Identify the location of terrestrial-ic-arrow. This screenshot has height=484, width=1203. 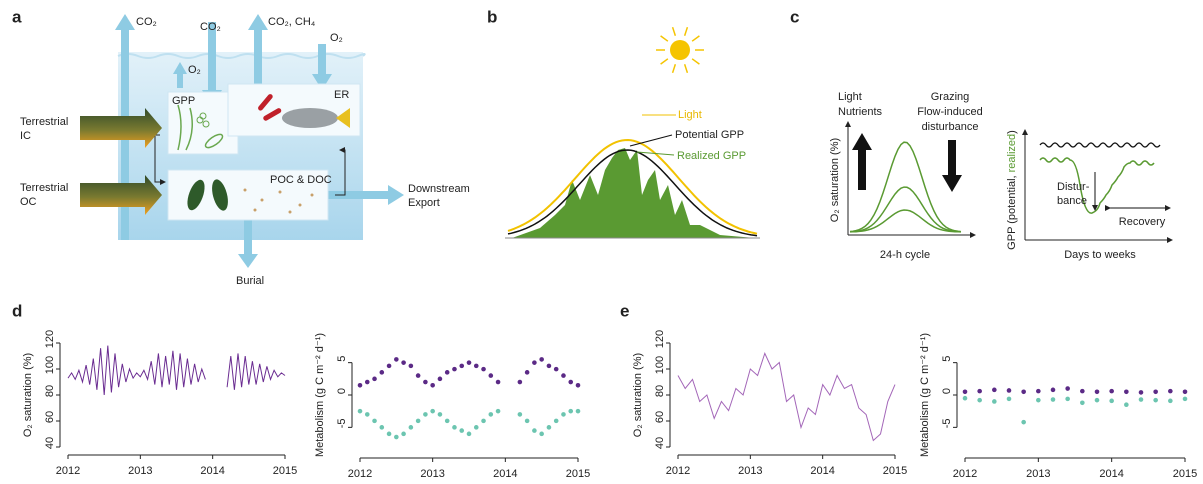
(121, 128).